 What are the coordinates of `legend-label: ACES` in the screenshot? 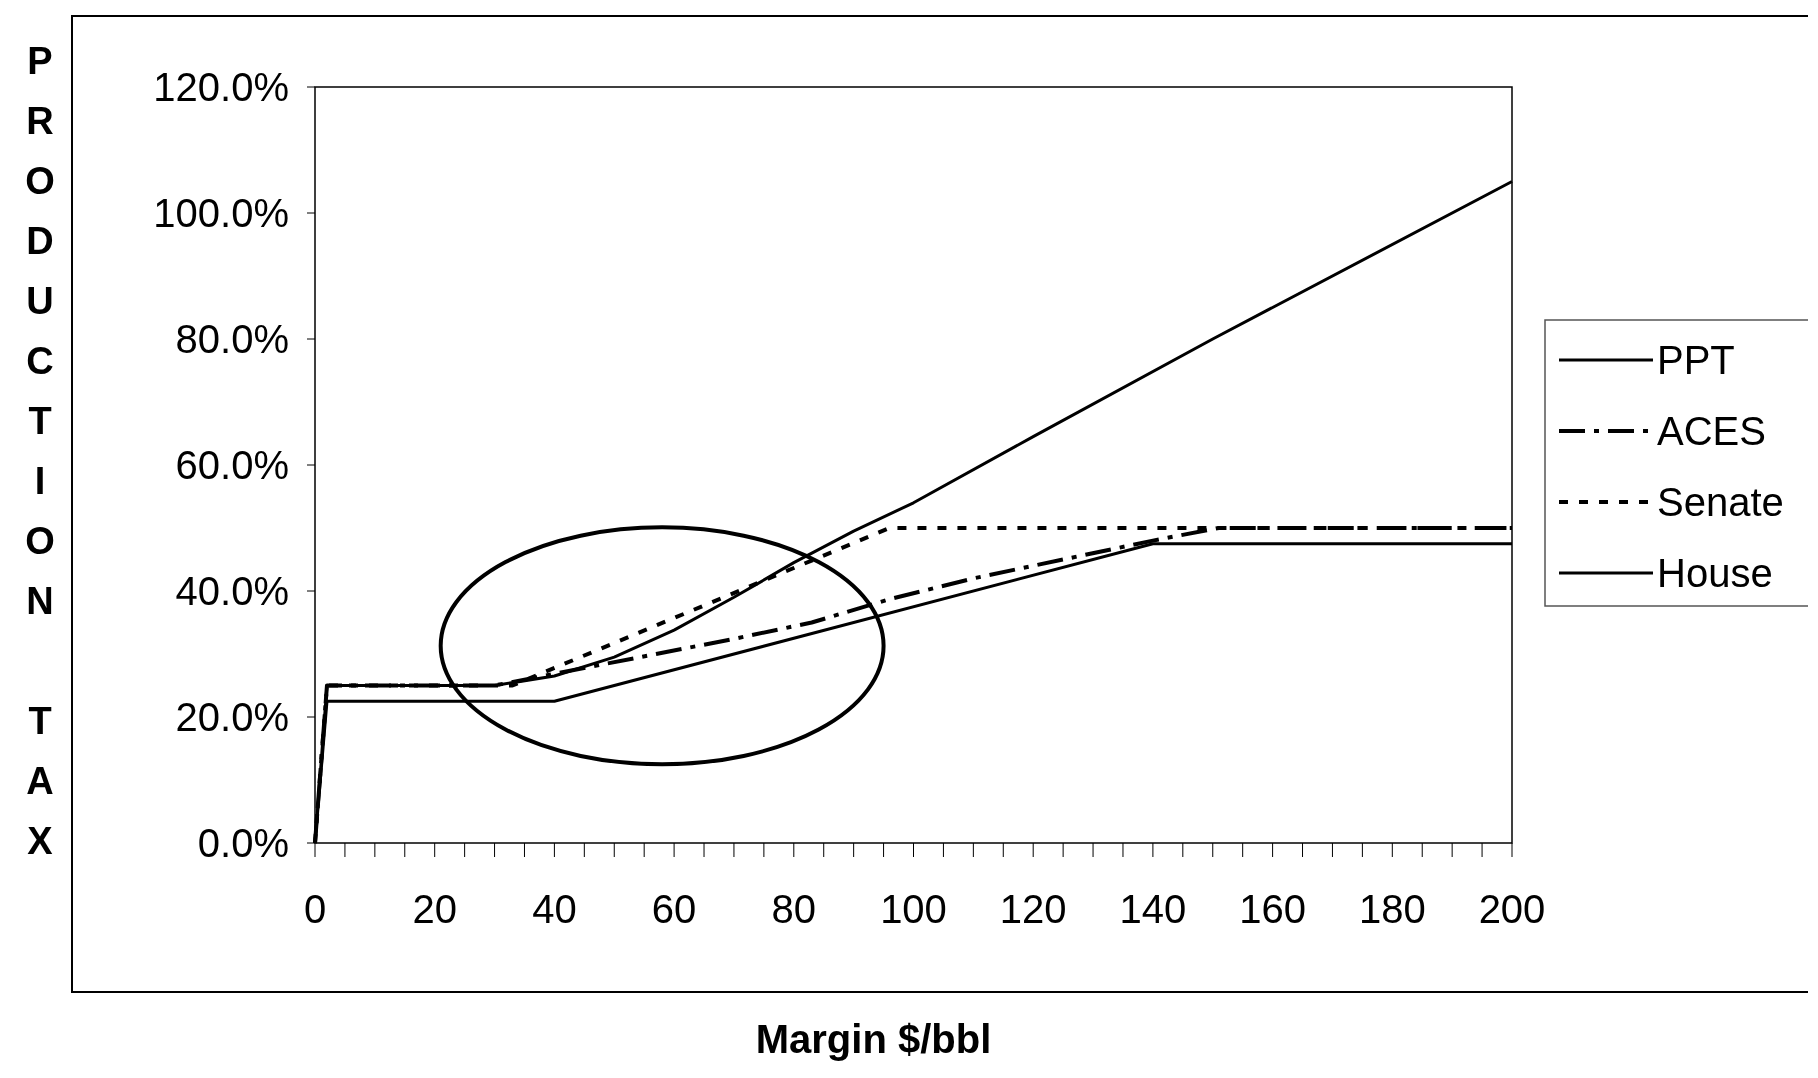 It's located at (1711, 431).